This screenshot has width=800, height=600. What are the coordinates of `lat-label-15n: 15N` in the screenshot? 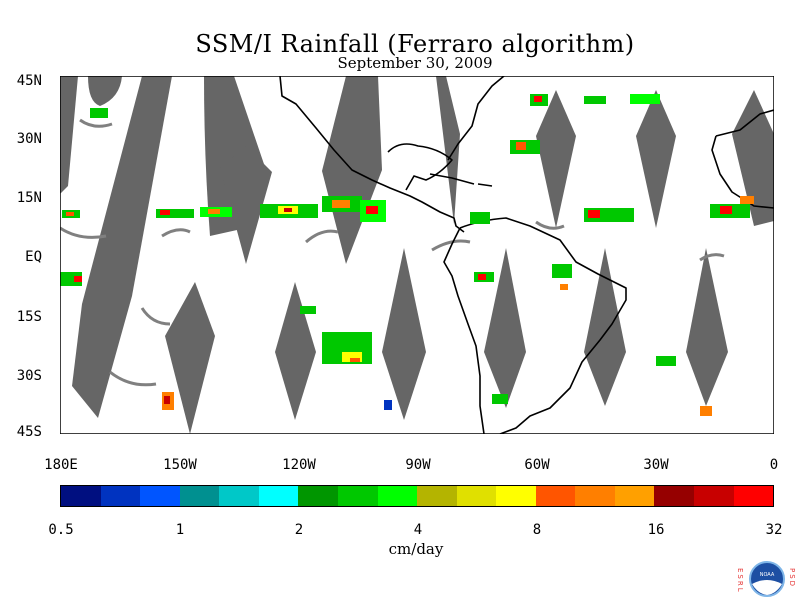 It's located at (29, 198).